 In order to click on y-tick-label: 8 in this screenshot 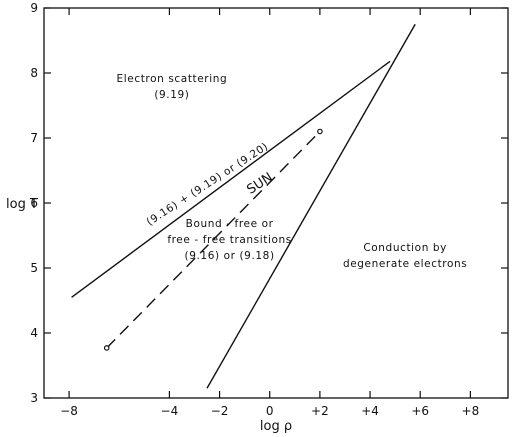, I will do `click(34, 73)`.